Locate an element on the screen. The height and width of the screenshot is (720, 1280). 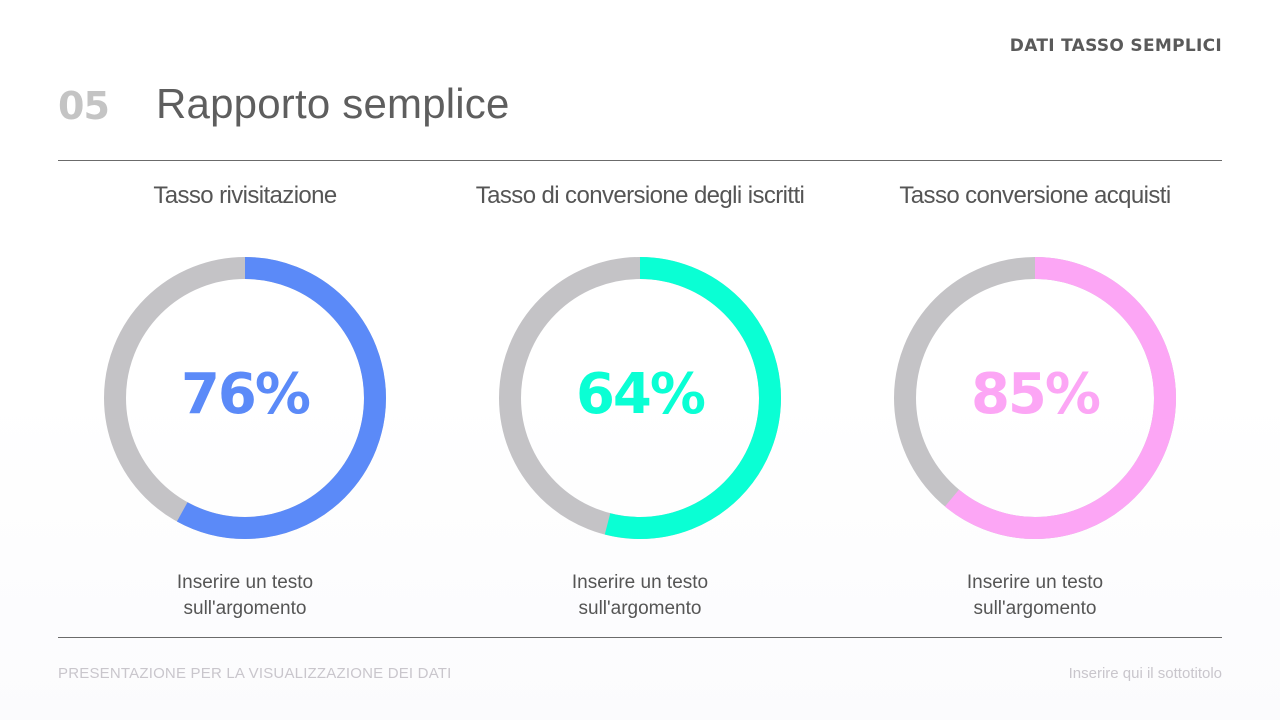
chart-heading: Tasso rivisitazione is located at coordinates (245, 195).